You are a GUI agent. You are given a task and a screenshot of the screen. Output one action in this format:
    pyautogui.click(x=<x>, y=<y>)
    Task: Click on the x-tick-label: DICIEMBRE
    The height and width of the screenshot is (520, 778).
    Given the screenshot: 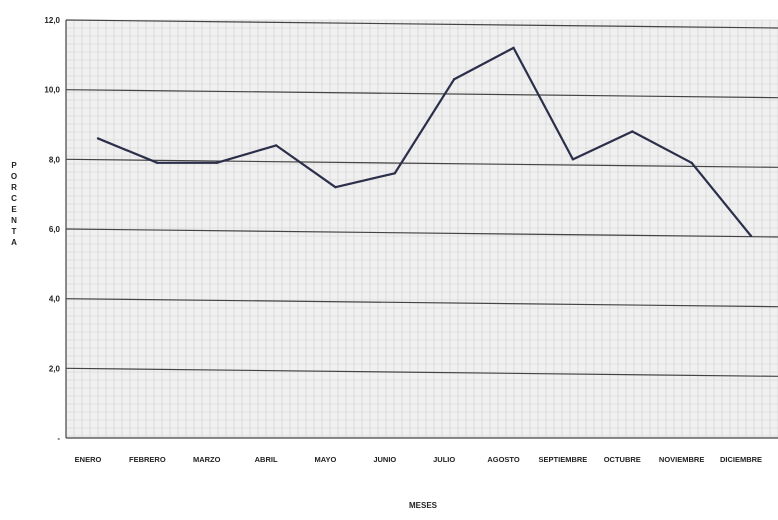 What is the action you would take?
    pyautogui.click(x=741, y=459)
    